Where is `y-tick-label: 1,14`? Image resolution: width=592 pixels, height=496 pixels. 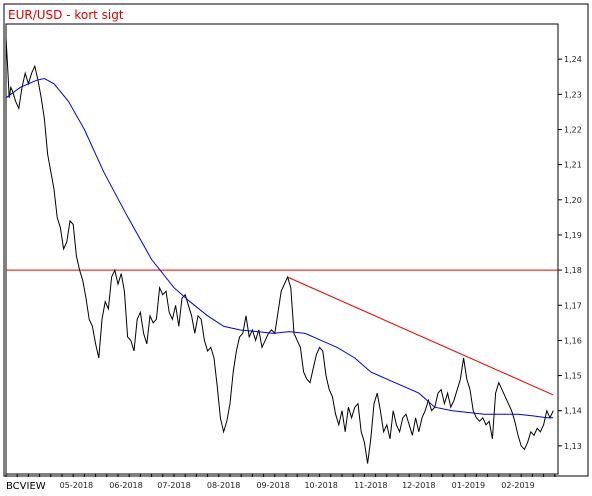
y-tick-label: 1,14 is located at coordinates (573, 411).